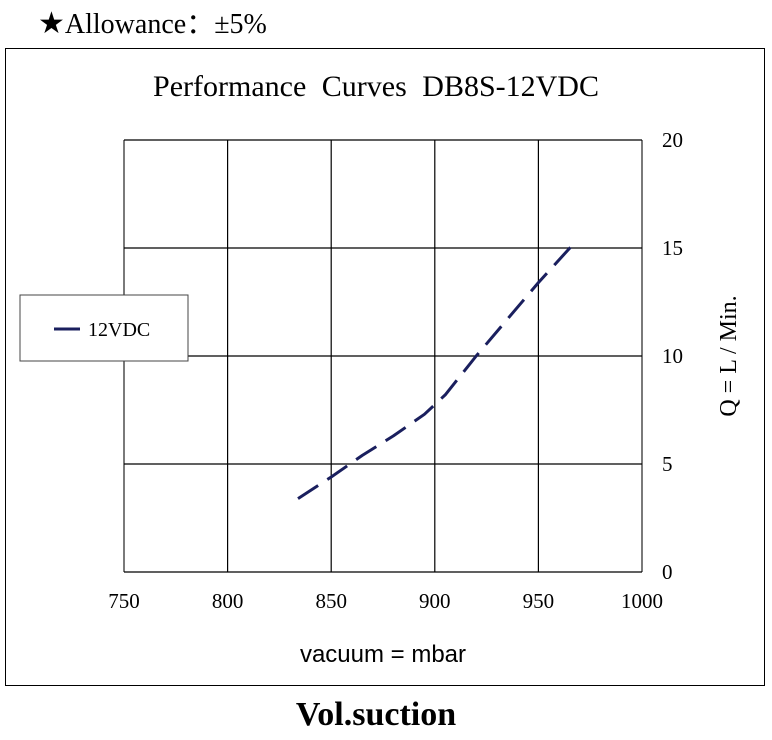 The width and height of the screenshot is (772, 740). What do you see at coordinates (667, 572) in the screenshot?
I see `y-tick-label: 0` at bounding box center [667, 572].